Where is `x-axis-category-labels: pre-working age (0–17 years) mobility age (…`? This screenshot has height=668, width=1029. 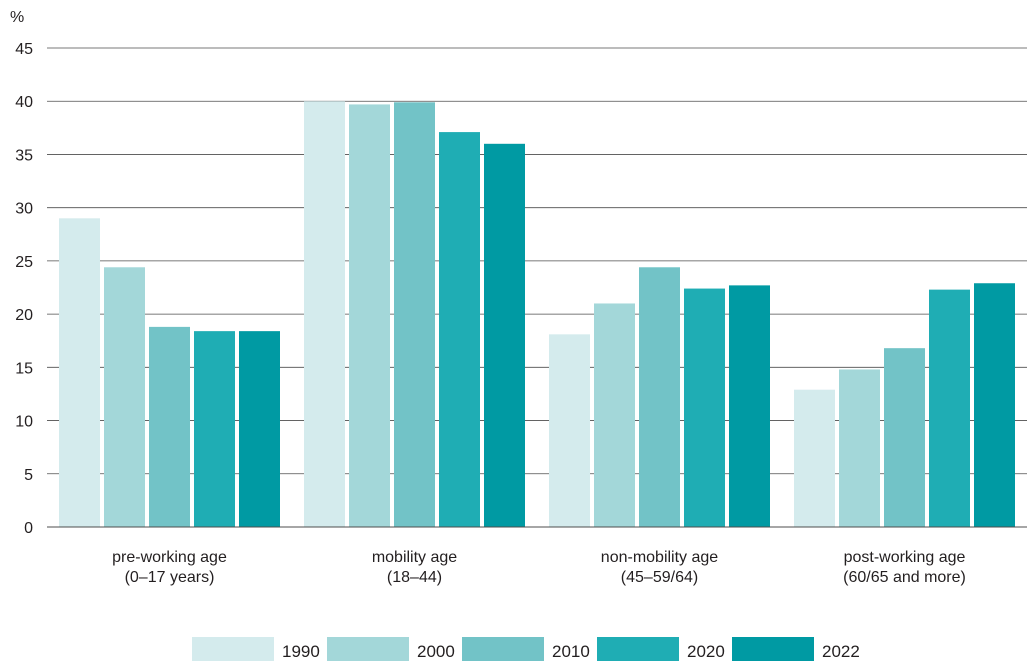 x-axis-category-labels: pre-working age (0–17 years) mobility age (… is located at coordinates (539, 567).